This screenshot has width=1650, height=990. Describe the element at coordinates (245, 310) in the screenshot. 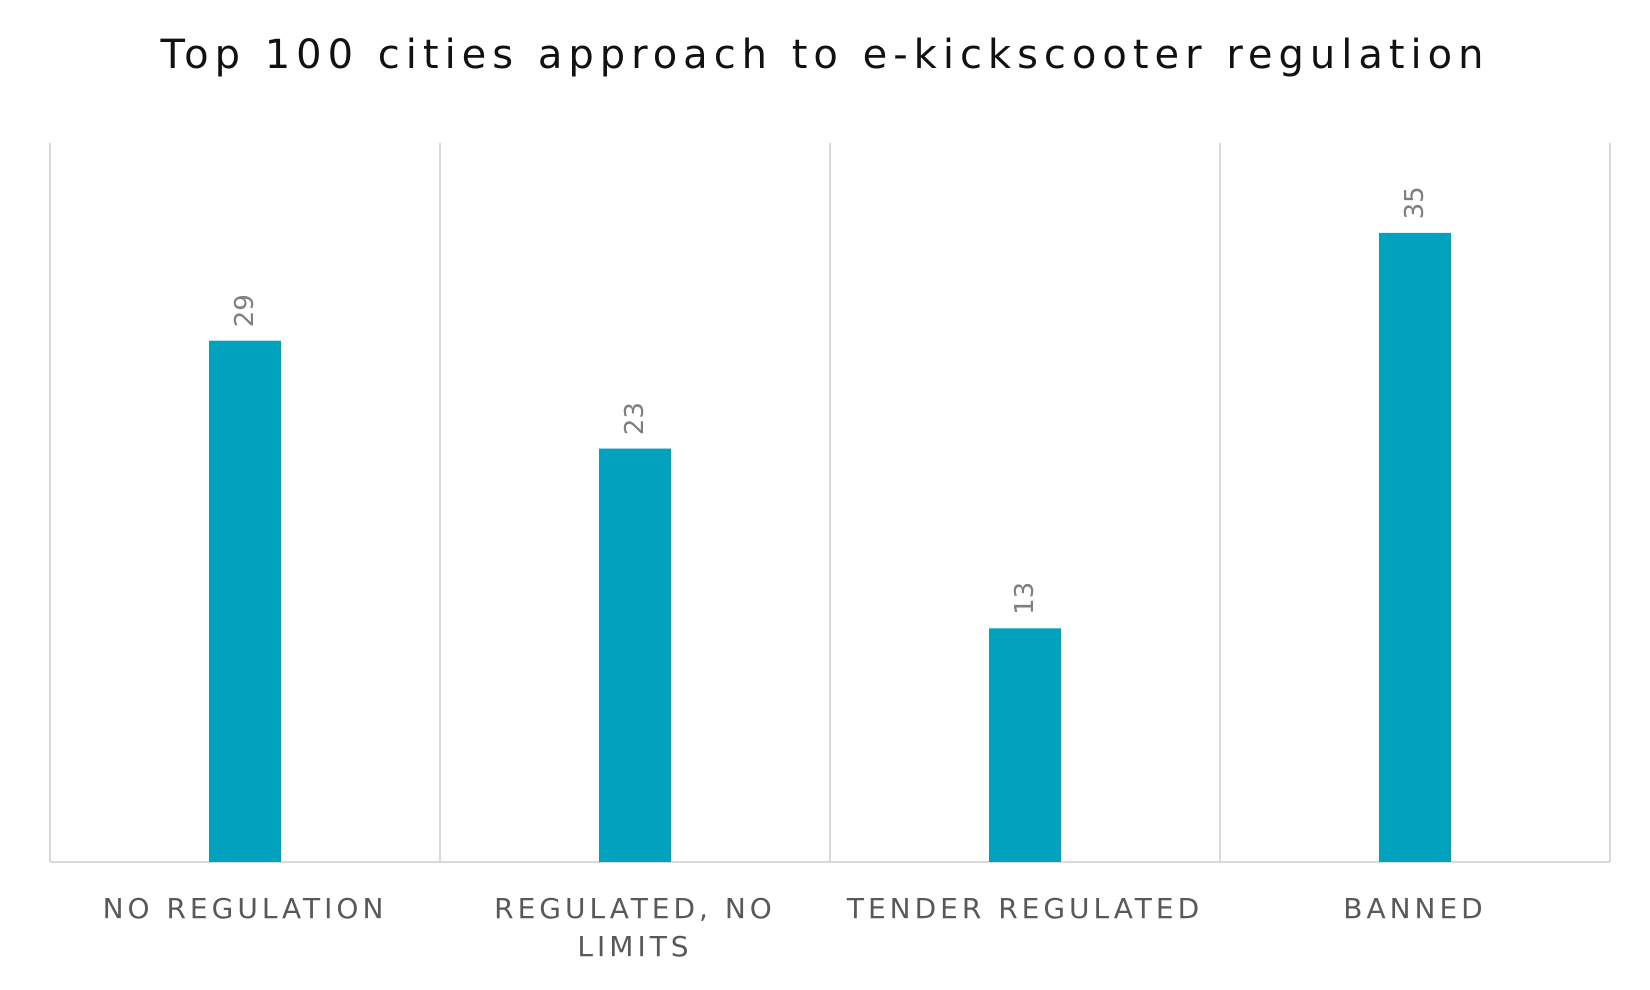

I see `data-label-0: 29` at that location.